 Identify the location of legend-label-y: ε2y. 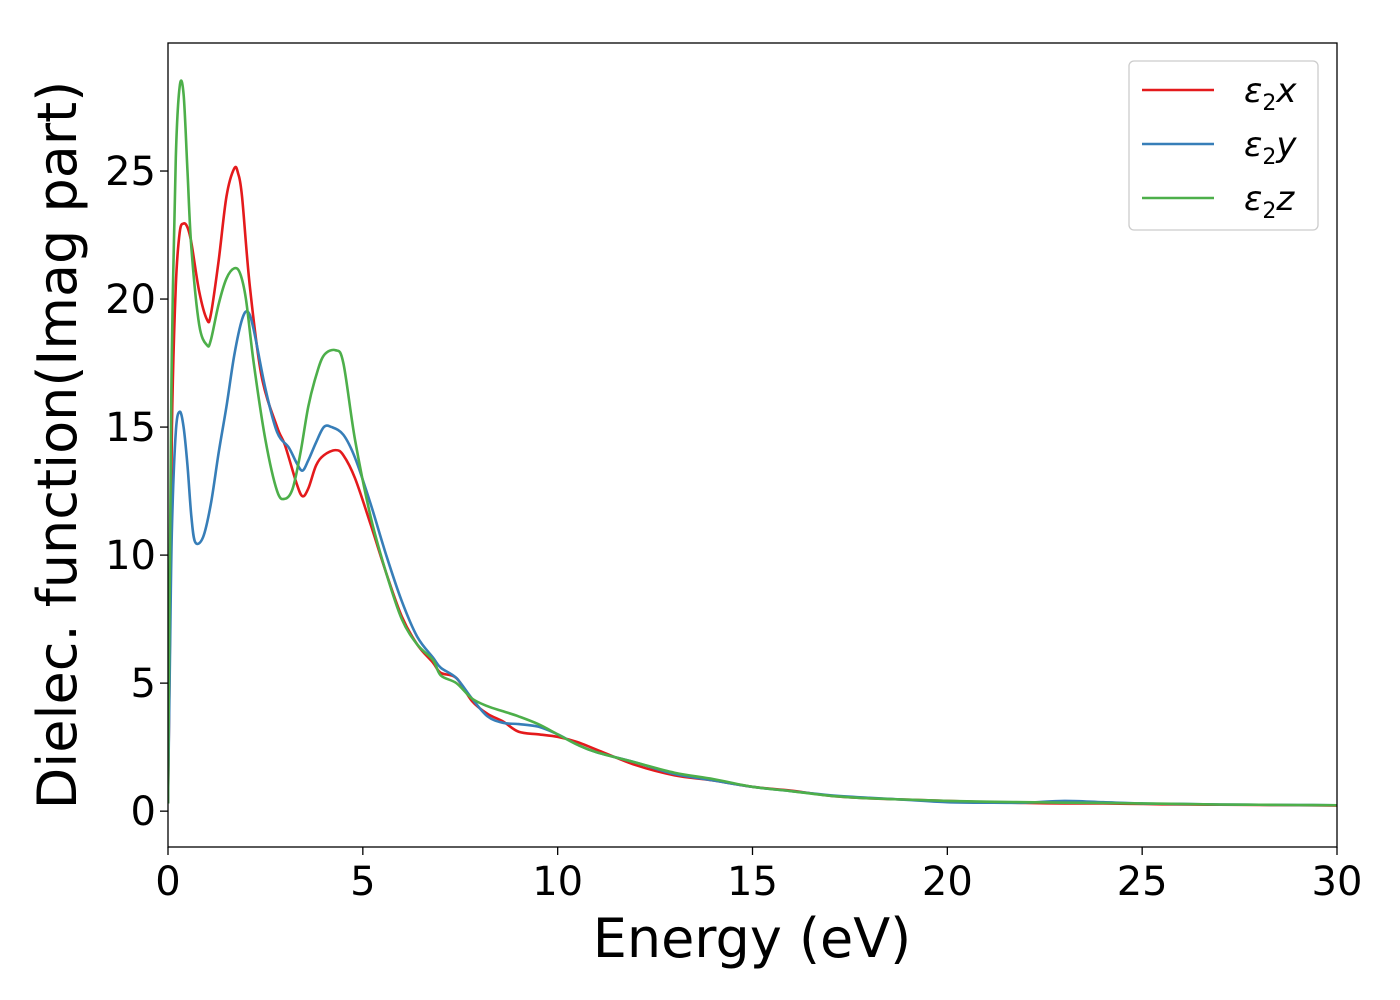
(1270, 147).